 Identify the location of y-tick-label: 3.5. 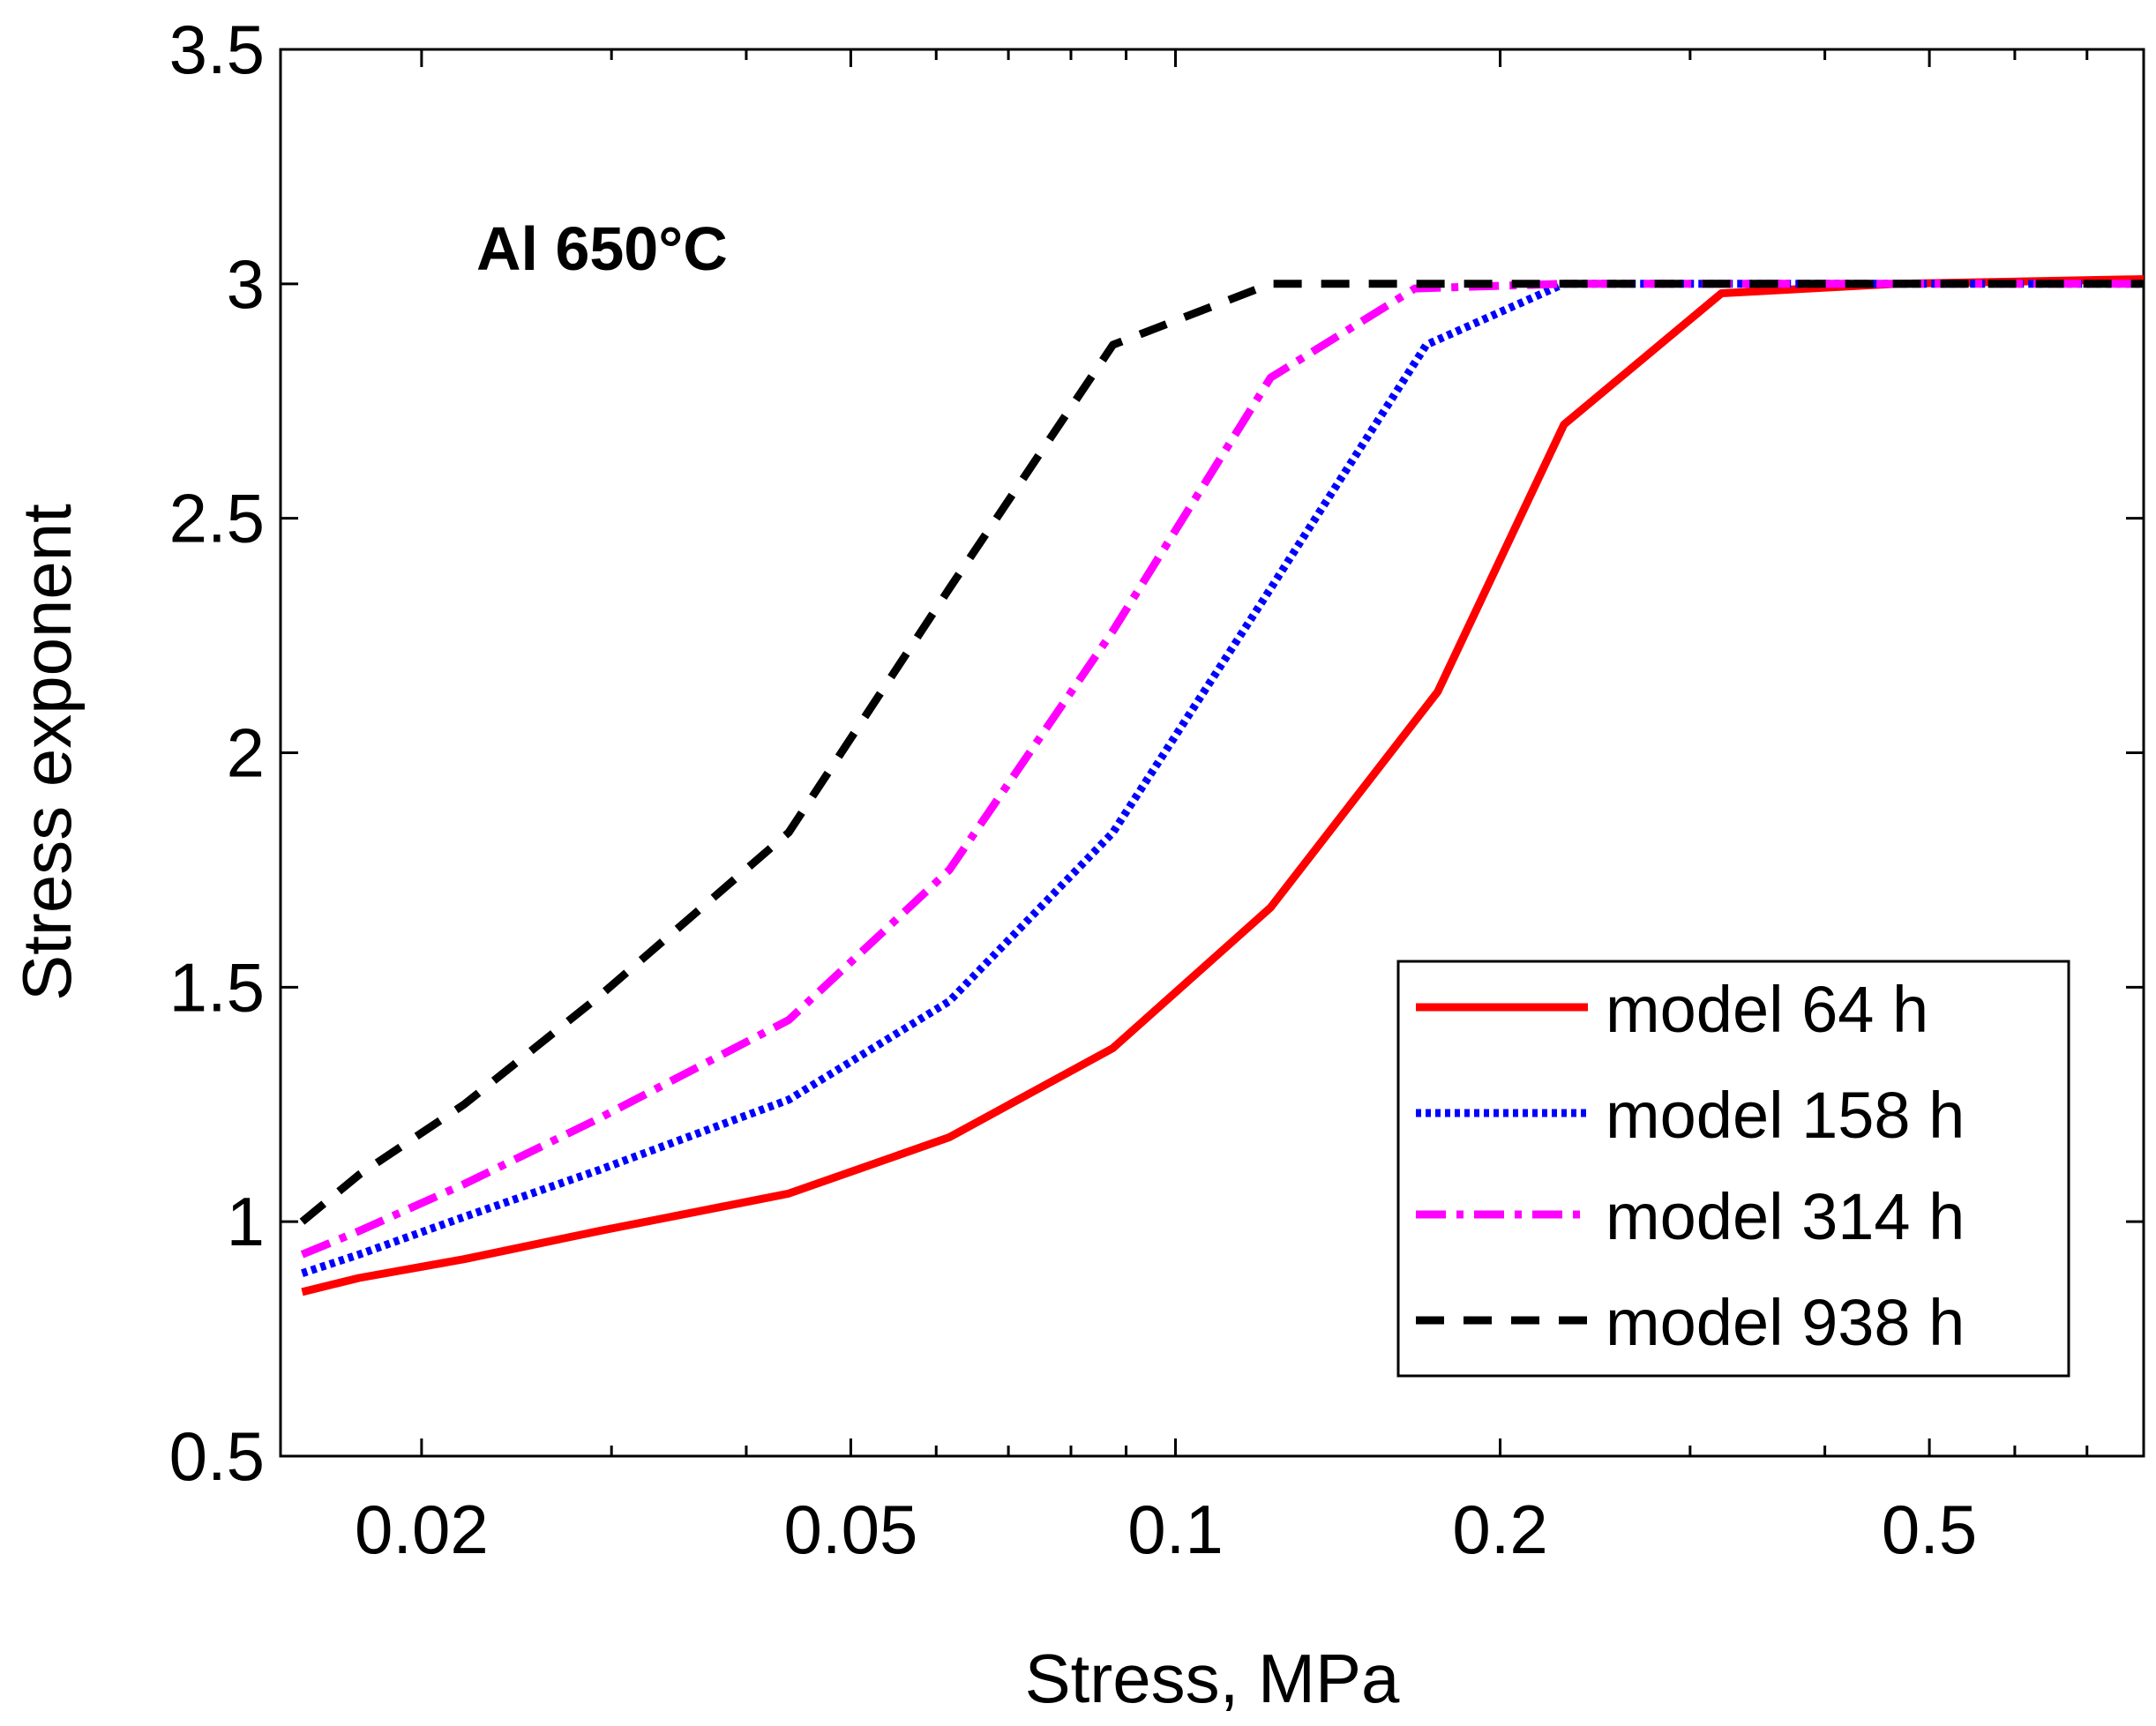
(217, 50).